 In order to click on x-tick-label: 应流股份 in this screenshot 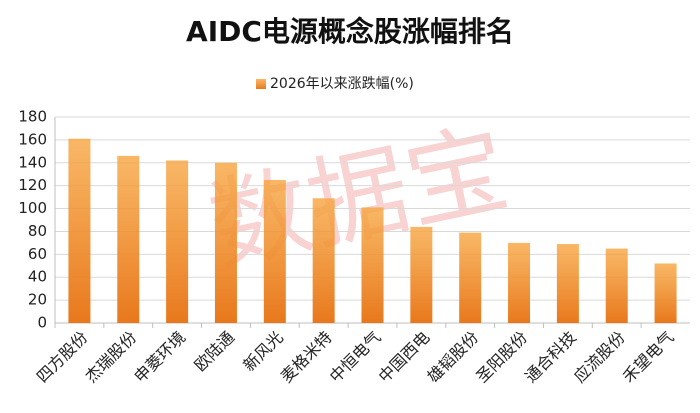, I will do `click(599, 357)`.